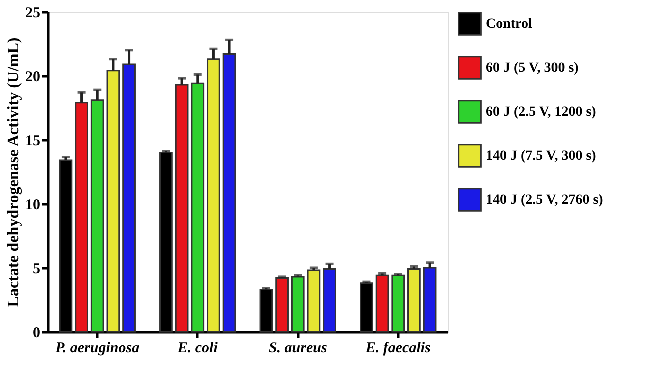  What do you see at coordinates (14, 173) in the screenshot?
I see `y-axis-title: Lactate dehydrogenase Activity (U/mL)` at bounding box center [14, 173].